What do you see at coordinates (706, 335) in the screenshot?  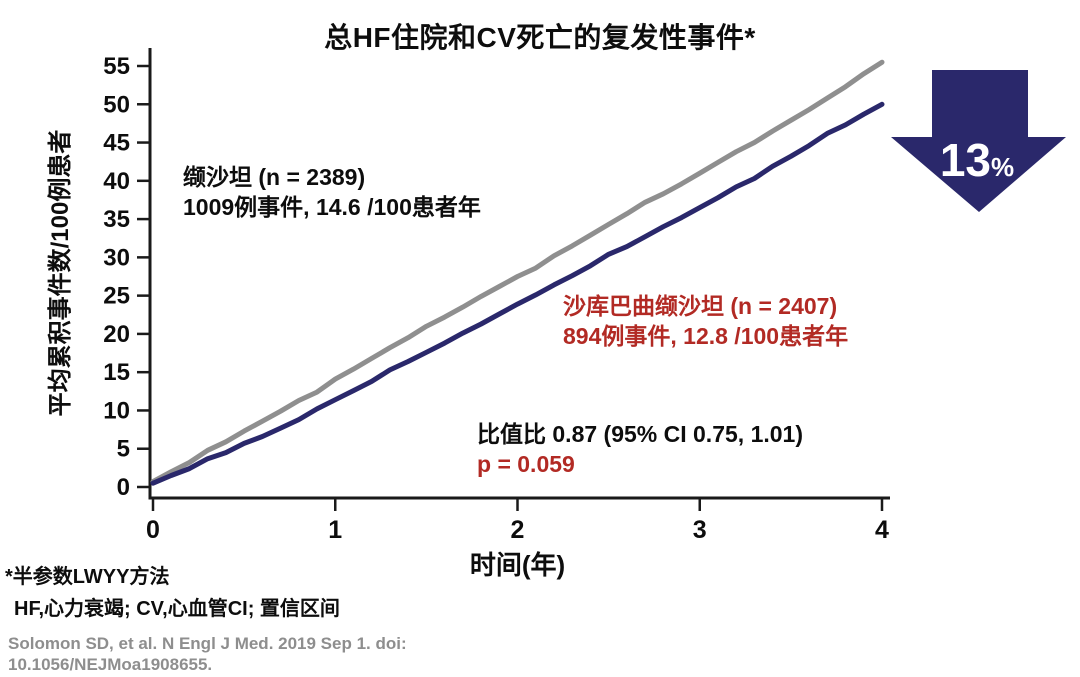 I see `sacubitril-annotation-line2: 894例事件, 12.8 /100患者年` at bounding box center [706, 335].